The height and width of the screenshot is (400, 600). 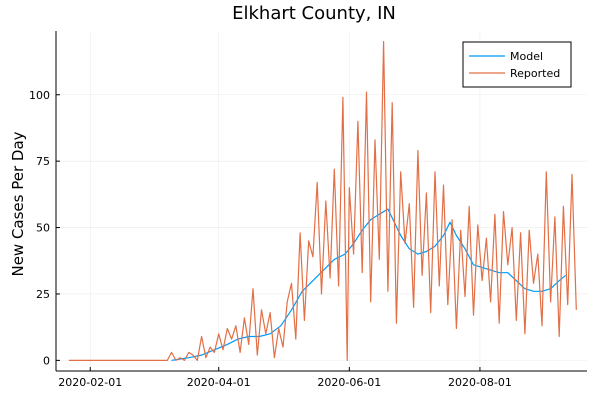 I want to click on legend-box, so click(x=517, y=64).